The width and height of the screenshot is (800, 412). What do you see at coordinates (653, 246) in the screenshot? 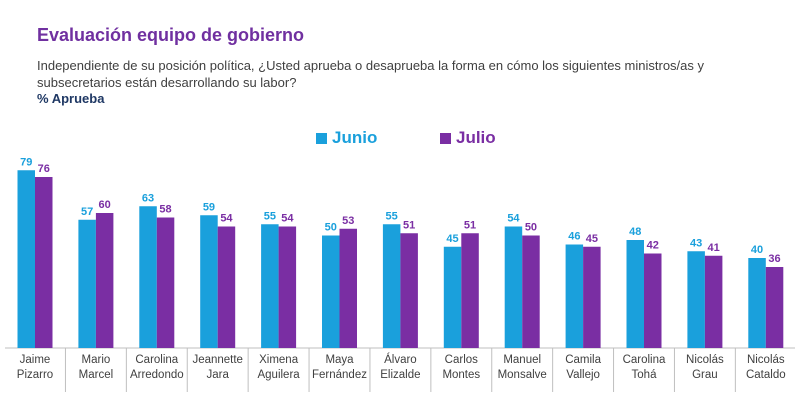
I see `data-label-julio: 42` at bounding box center [653, 246].